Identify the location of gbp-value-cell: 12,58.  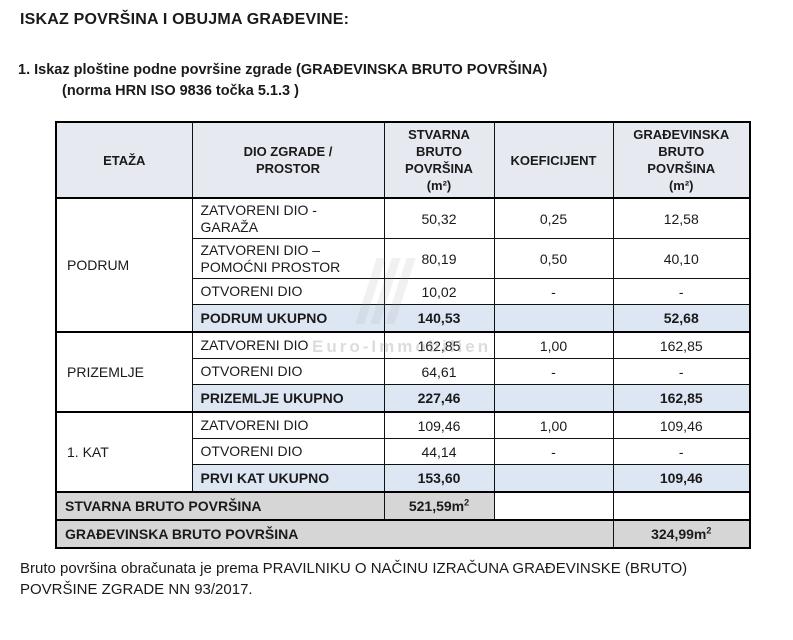
(681, 218).